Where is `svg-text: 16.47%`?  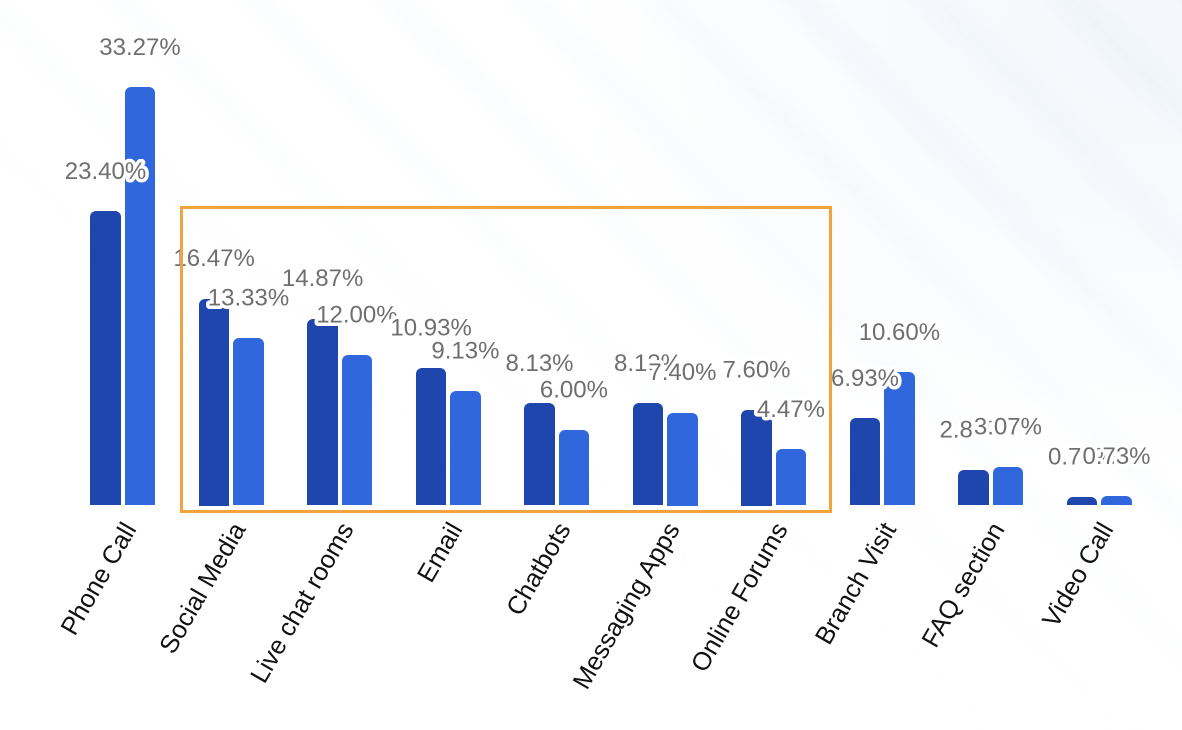
svg-text: 16.47% is located at coordinates (213, 258).